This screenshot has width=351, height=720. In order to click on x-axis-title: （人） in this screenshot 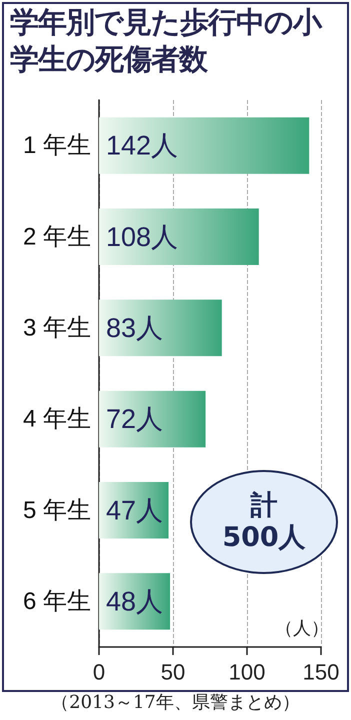, I will do `click(302, 628)`.